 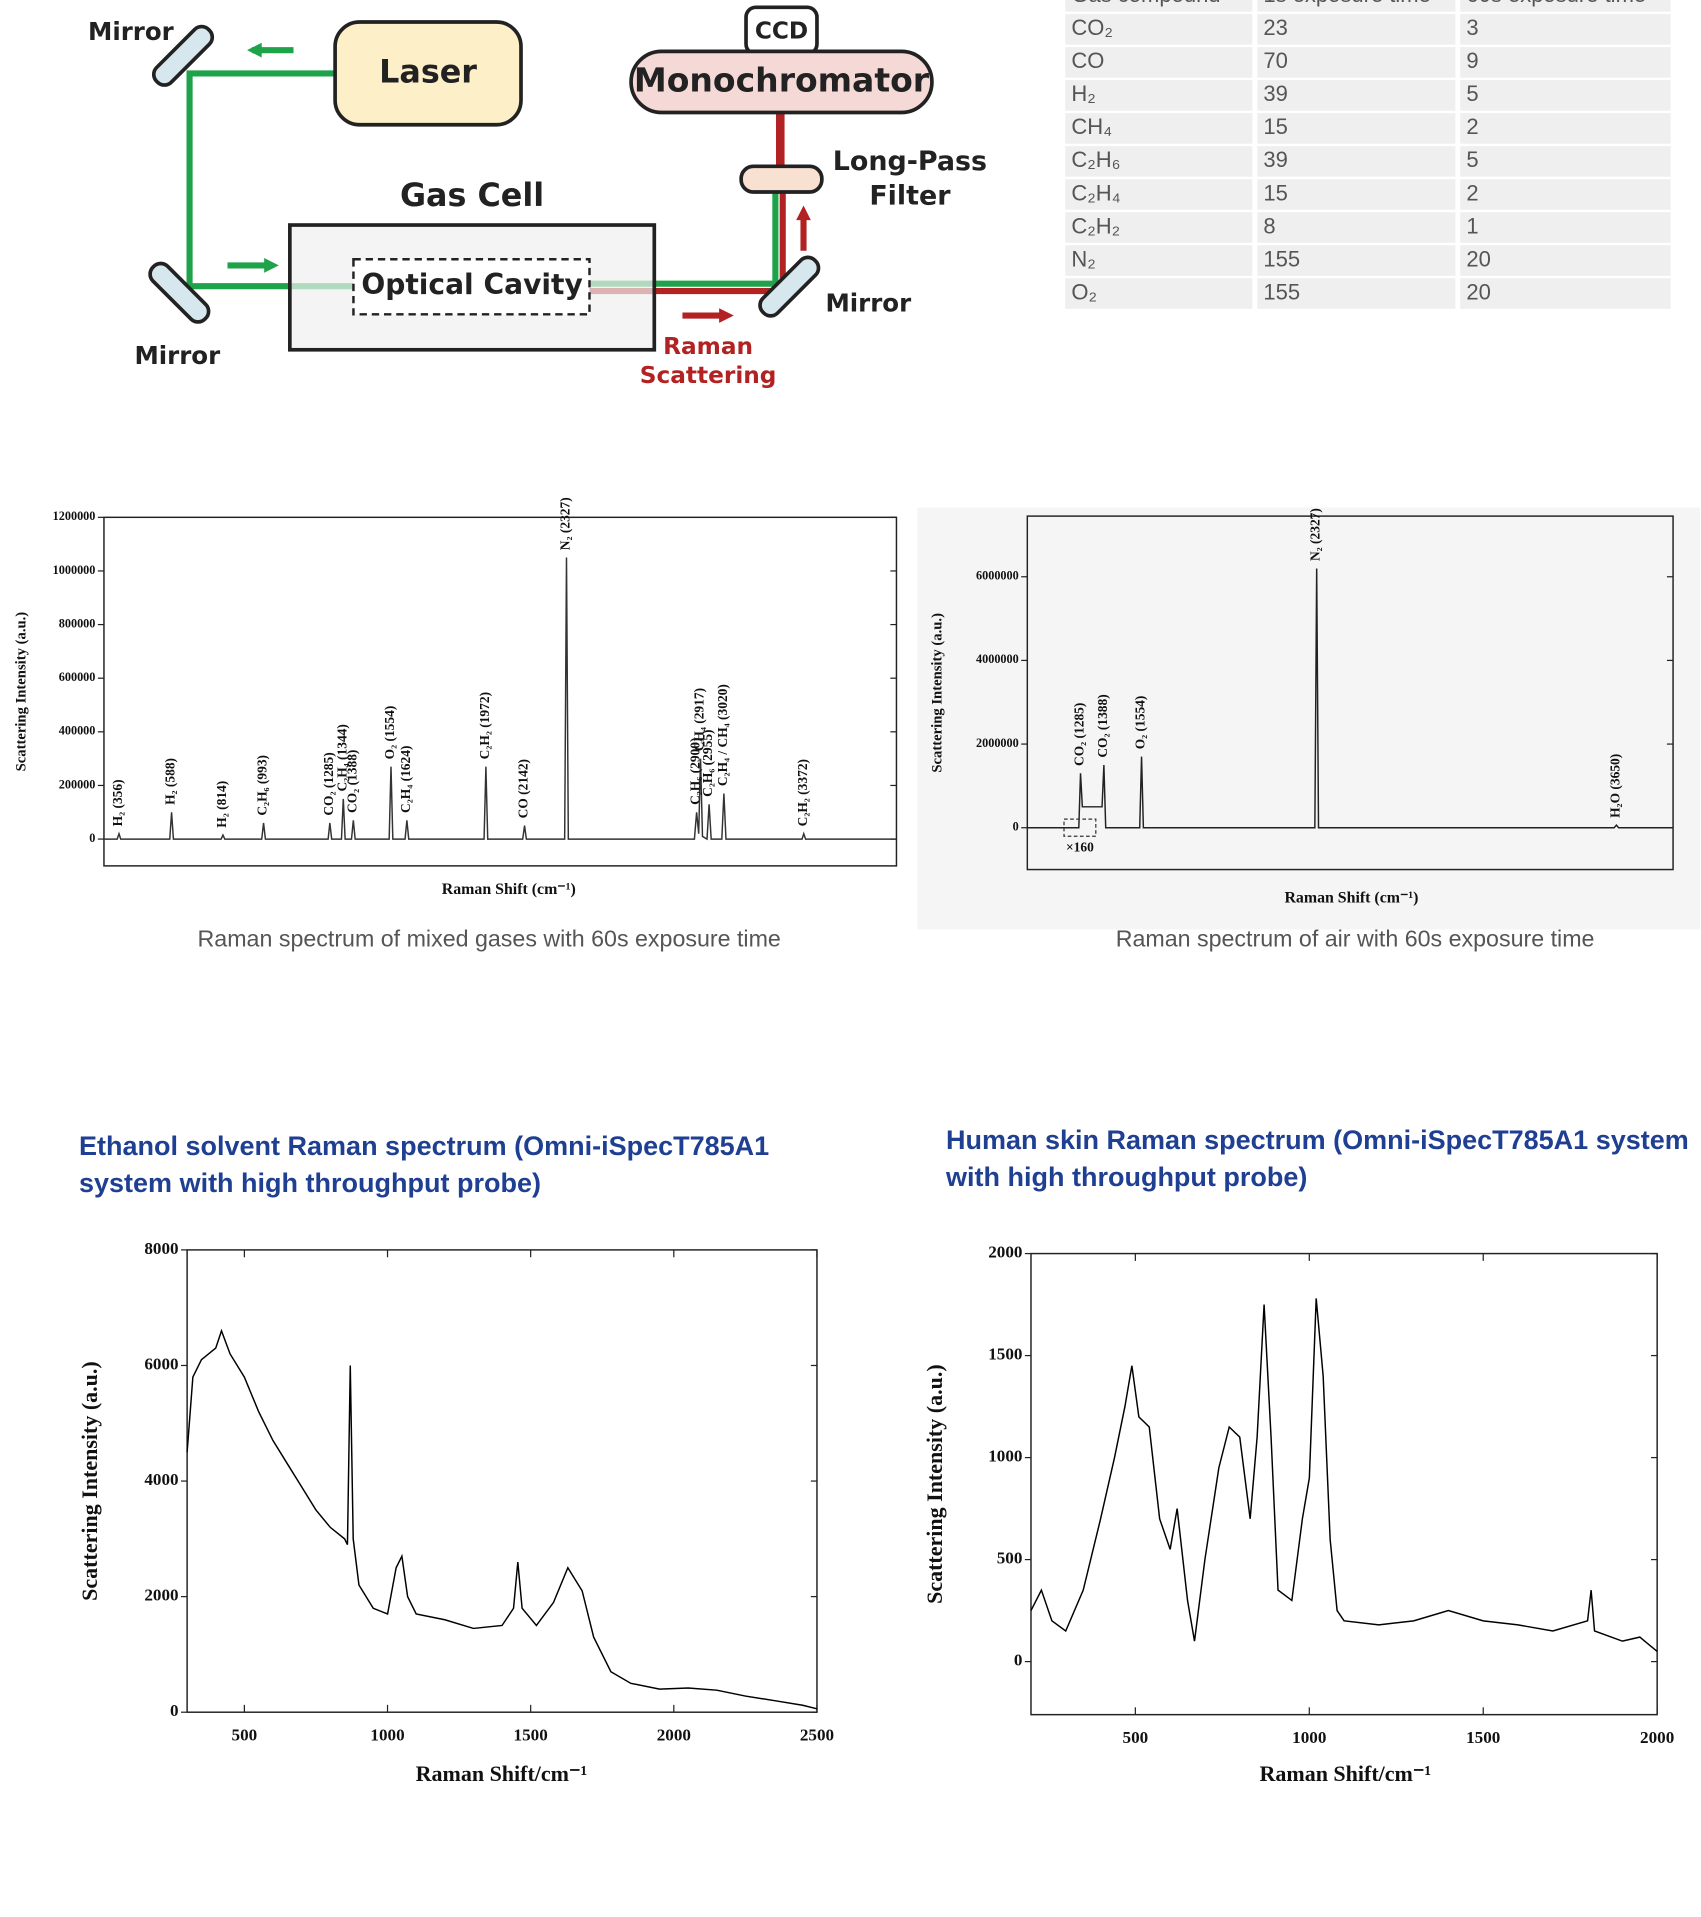 I want to click on table-text: 23, so click(x=1275, y=27).